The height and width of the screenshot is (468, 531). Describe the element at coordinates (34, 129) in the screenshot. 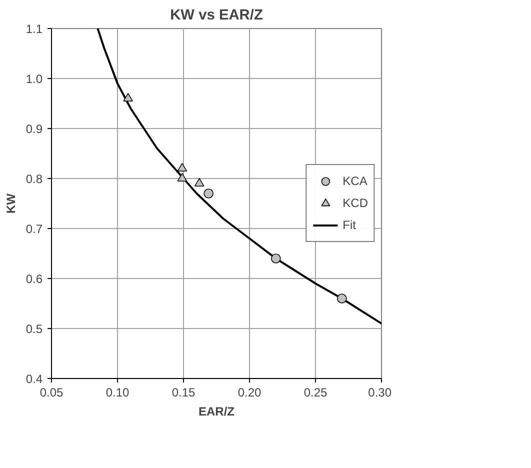

I see `y-tick-label: 0.9` at that location.